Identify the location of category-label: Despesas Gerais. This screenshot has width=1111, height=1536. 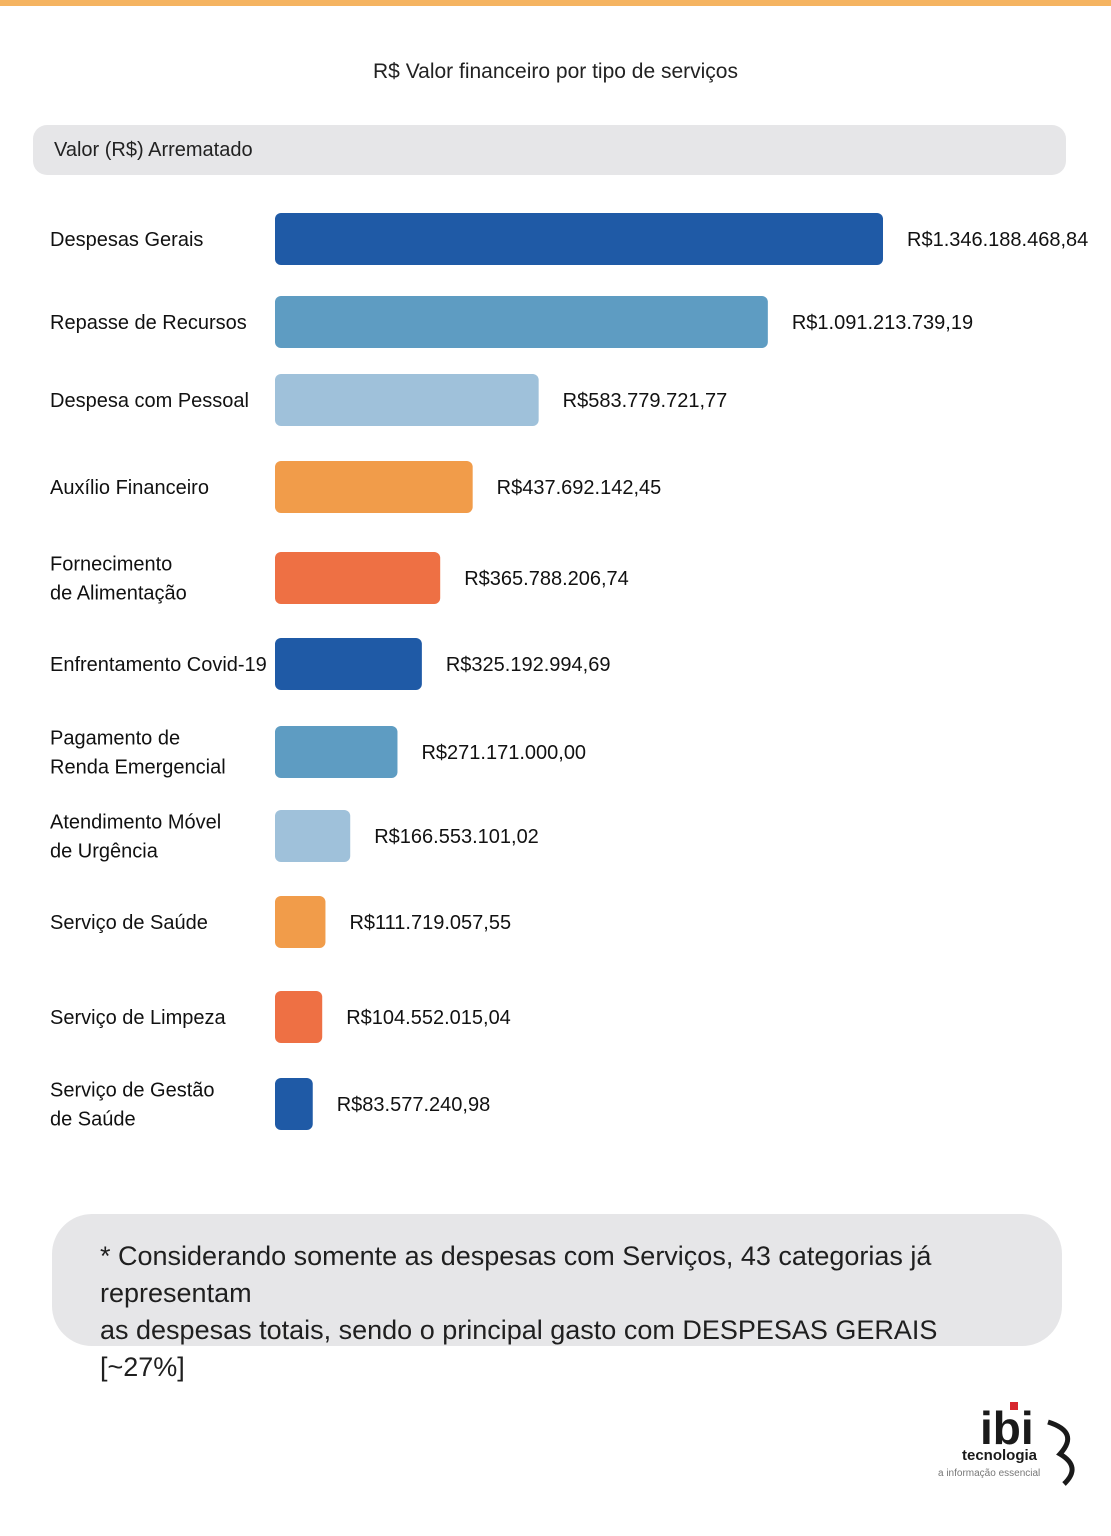
(126, 240).